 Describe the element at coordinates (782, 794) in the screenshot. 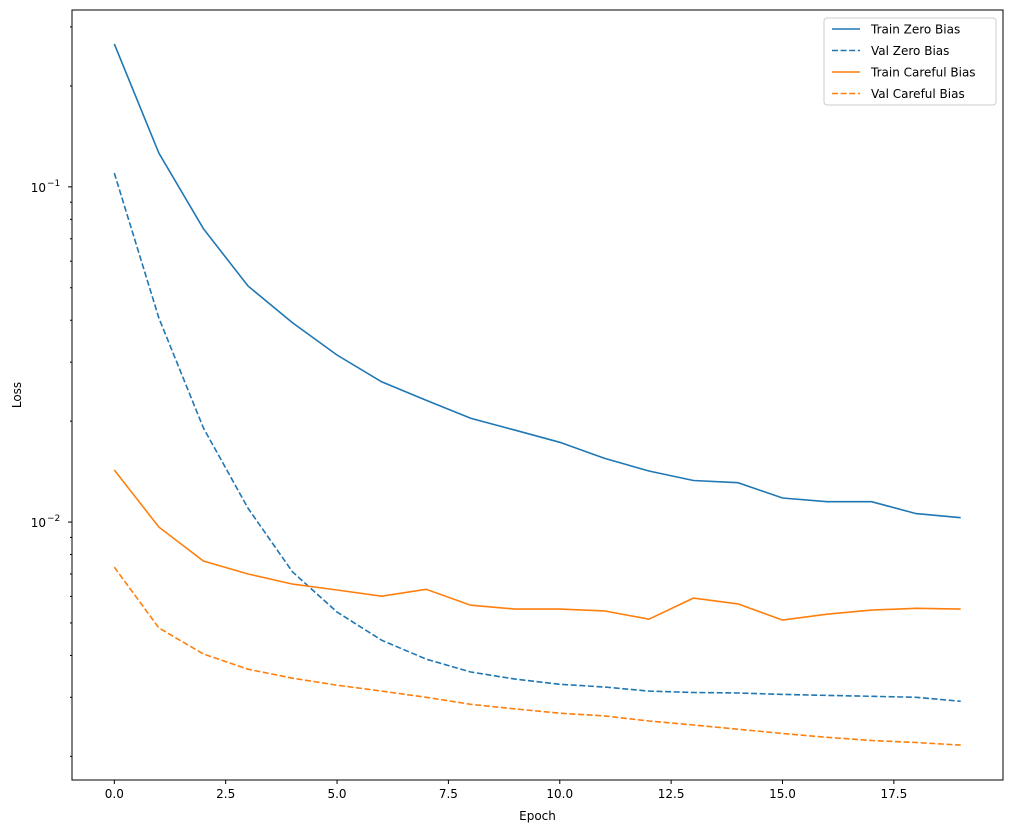

I see `x-tick-label: 15.0` at that location.